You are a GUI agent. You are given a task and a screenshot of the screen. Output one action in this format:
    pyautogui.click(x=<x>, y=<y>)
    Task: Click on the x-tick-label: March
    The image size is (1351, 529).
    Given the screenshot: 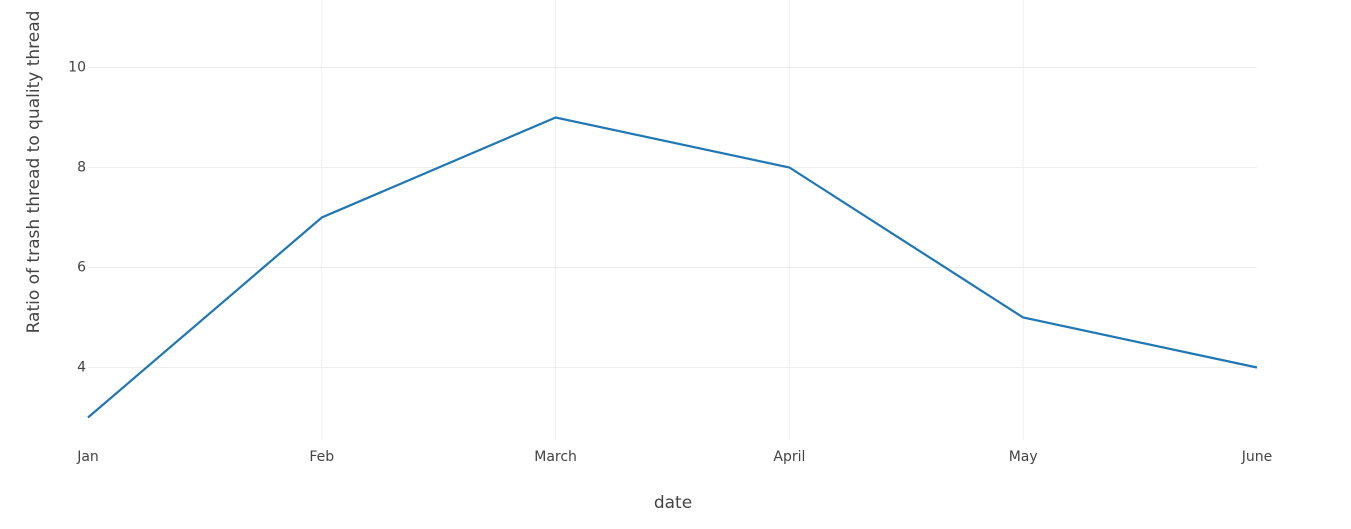 What is the action you would take?
    pyautogui.click(x=555, y=457)
    